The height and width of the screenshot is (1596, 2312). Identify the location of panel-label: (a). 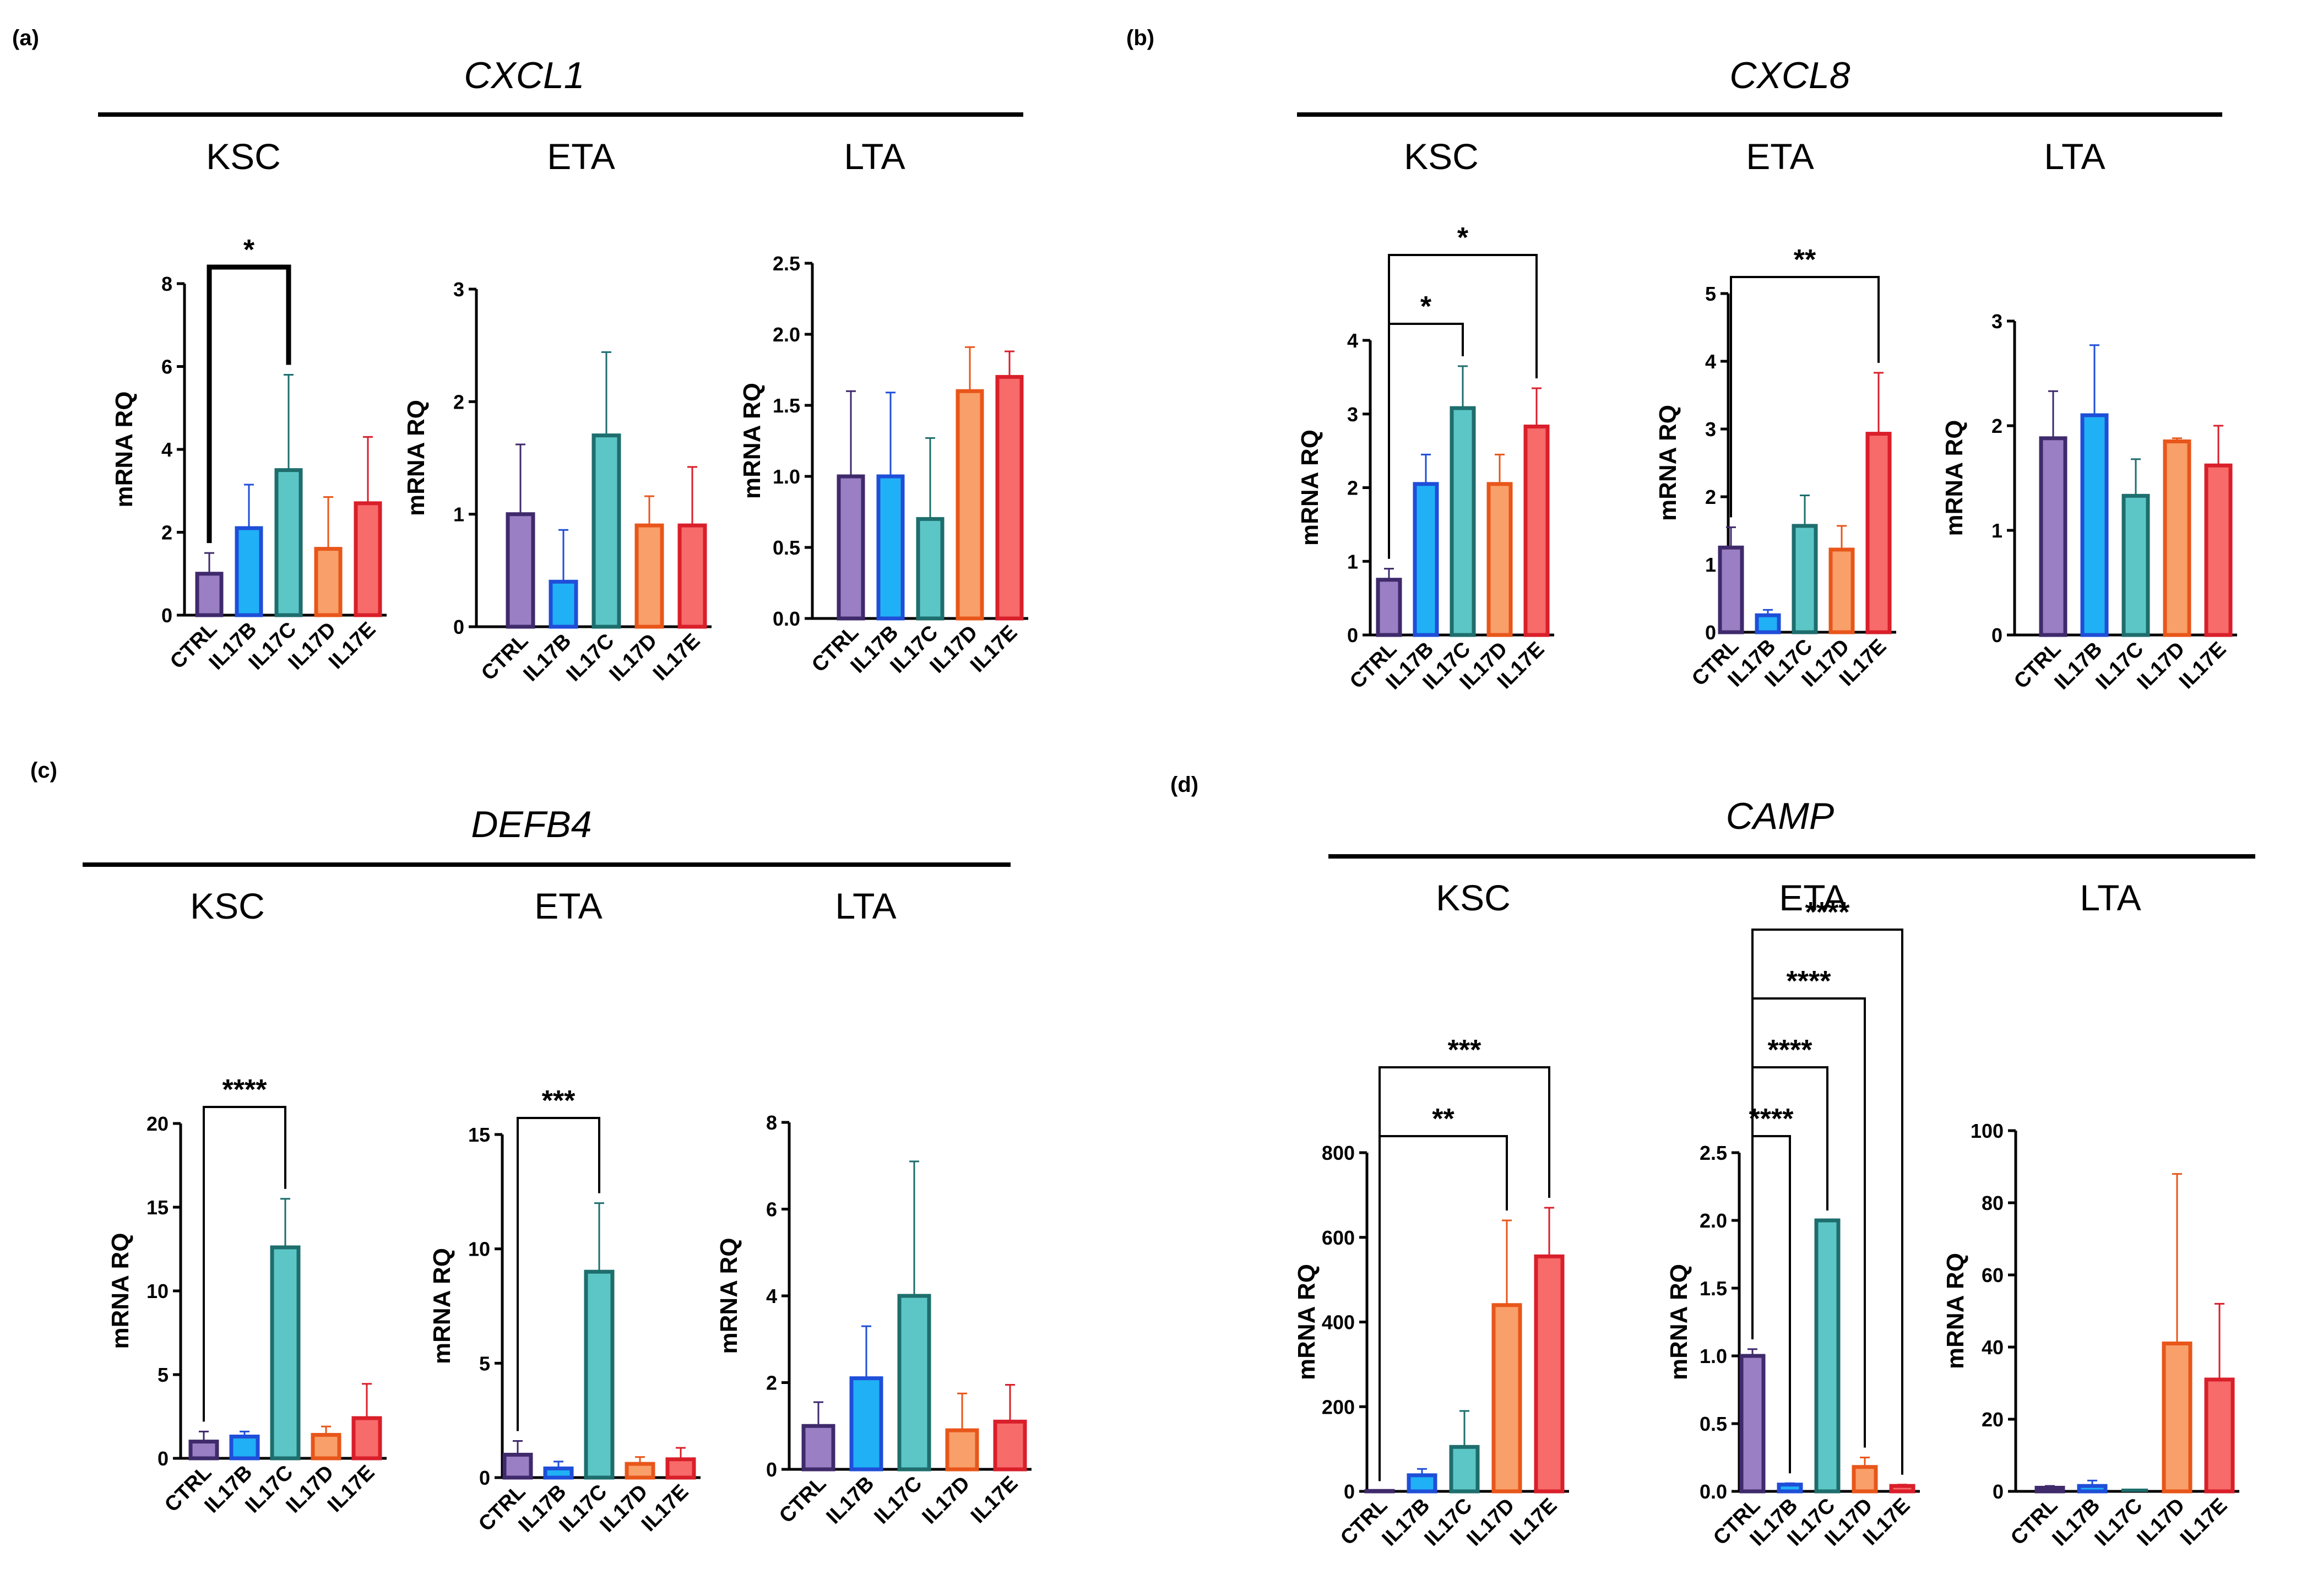
(25, 38).